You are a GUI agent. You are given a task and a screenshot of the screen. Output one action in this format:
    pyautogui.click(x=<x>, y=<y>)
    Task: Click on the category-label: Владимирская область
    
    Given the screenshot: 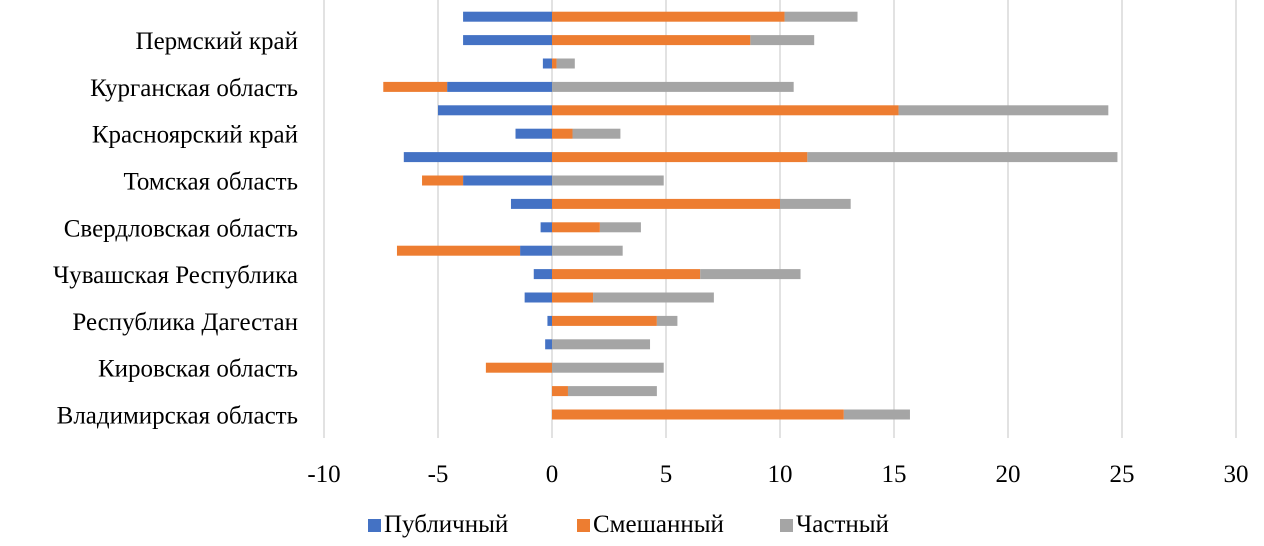 What is the action you would take?
    pyautogui.click(x=177, y=416)
    